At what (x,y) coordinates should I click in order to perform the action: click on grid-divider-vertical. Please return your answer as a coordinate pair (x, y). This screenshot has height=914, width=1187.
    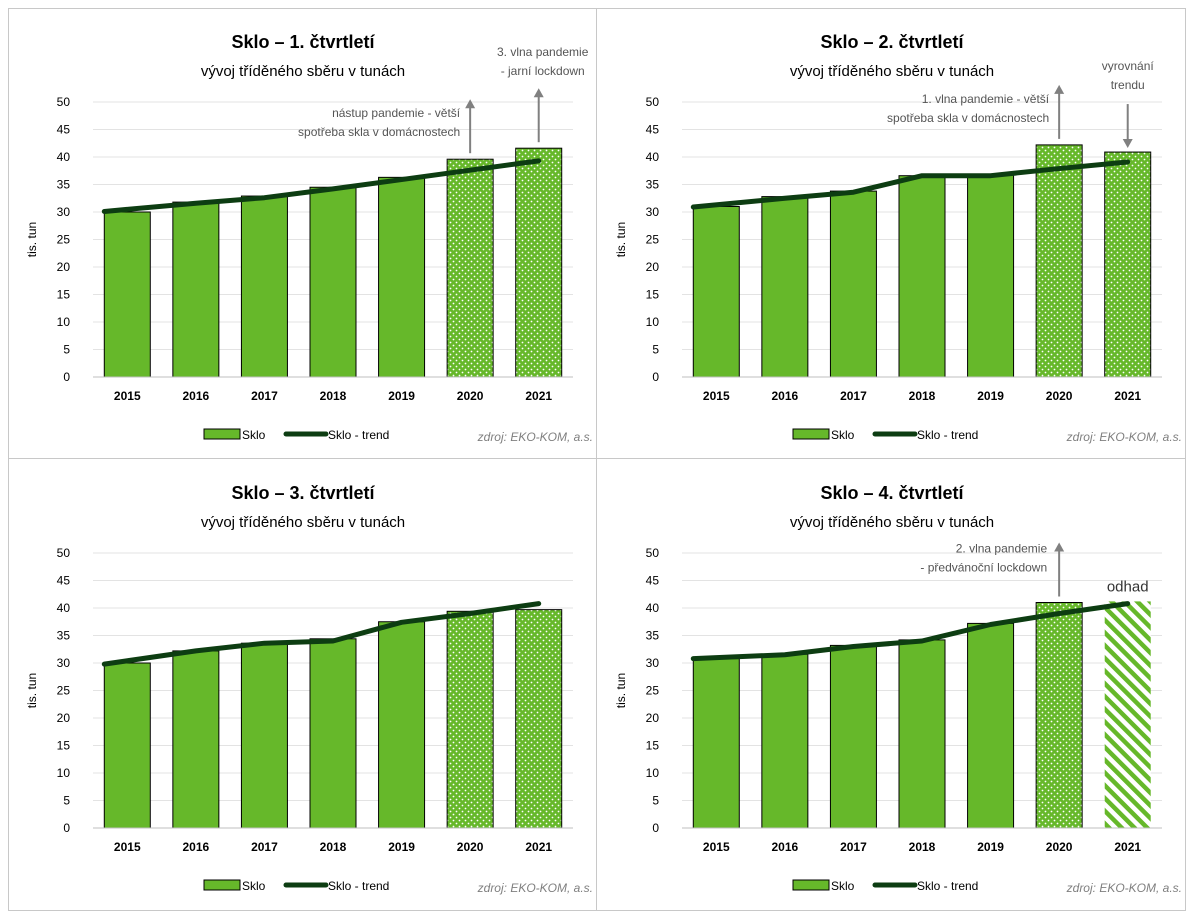
    Looking at the image, I should click on (596, 459).